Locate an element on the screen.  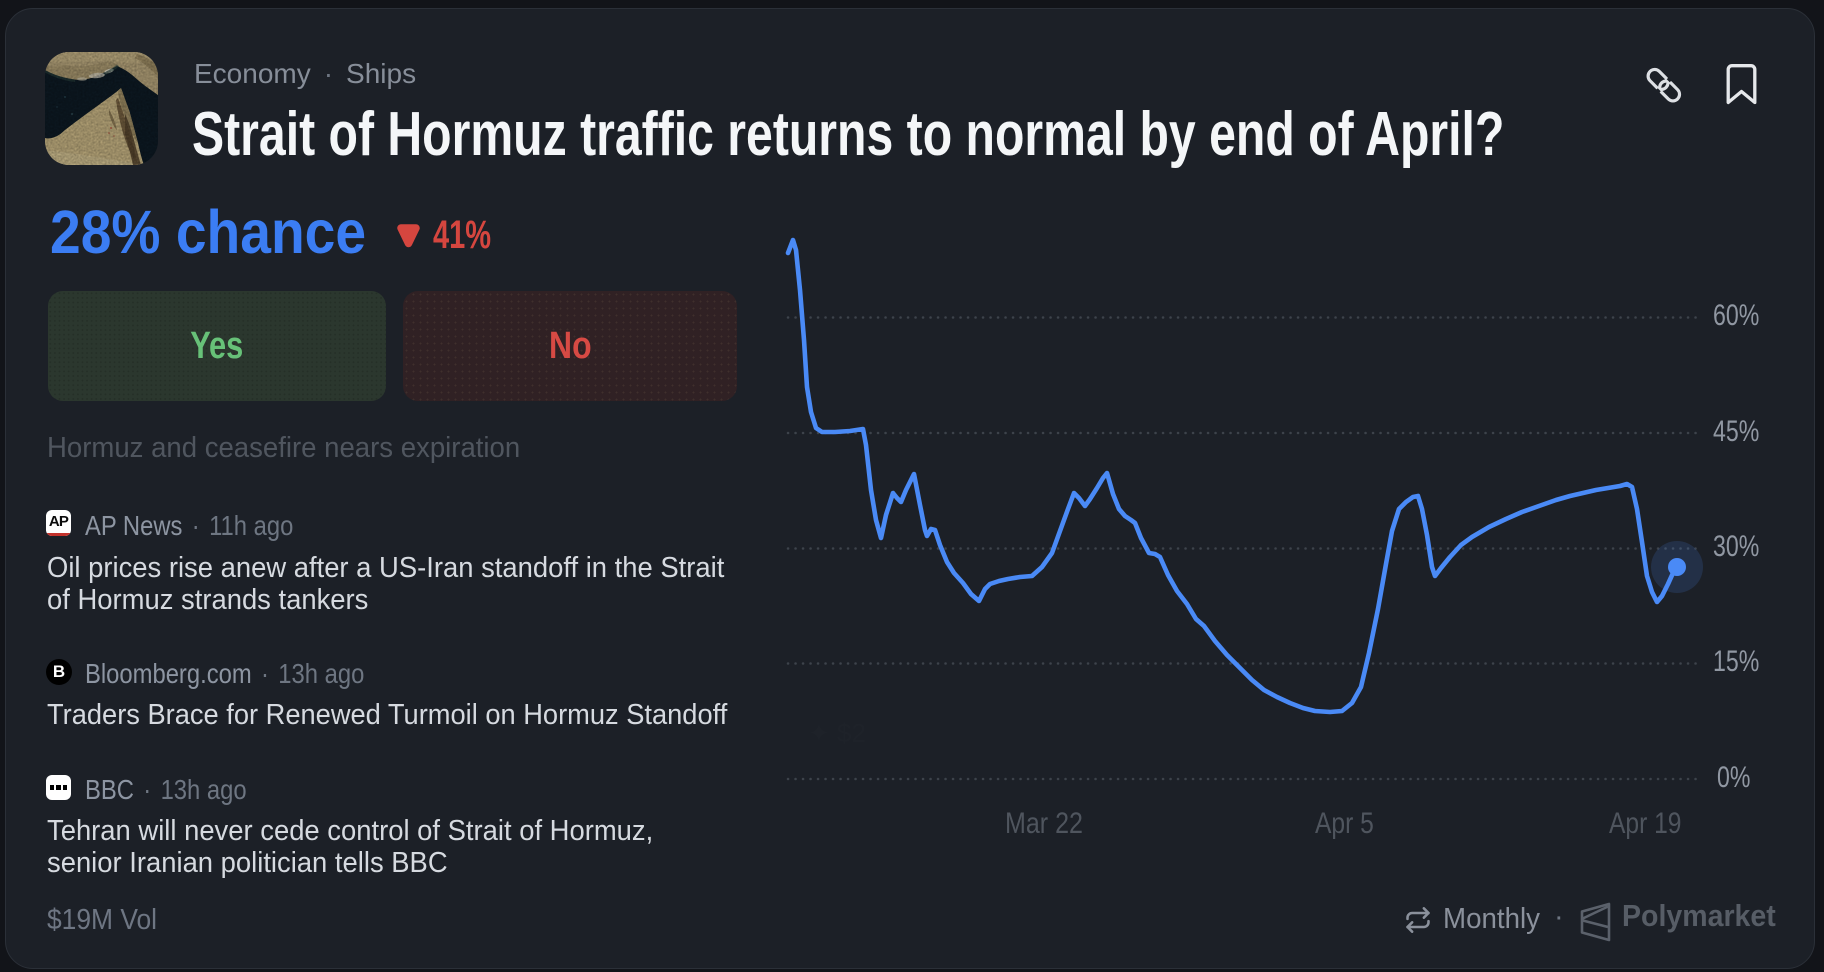
svg-text: ✦ $2 is located at coordinates (837, 733).